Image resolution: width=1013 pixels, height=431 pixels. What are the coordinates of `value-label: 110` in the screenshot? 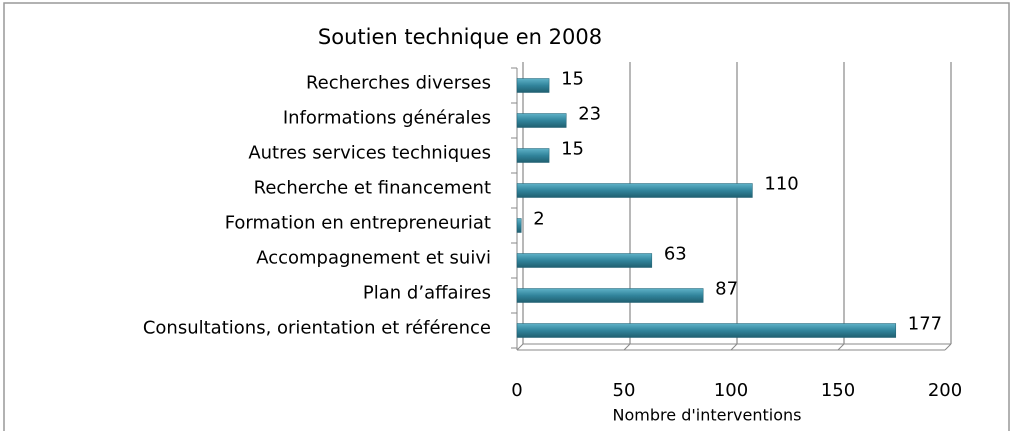 It's located at (781, 184).